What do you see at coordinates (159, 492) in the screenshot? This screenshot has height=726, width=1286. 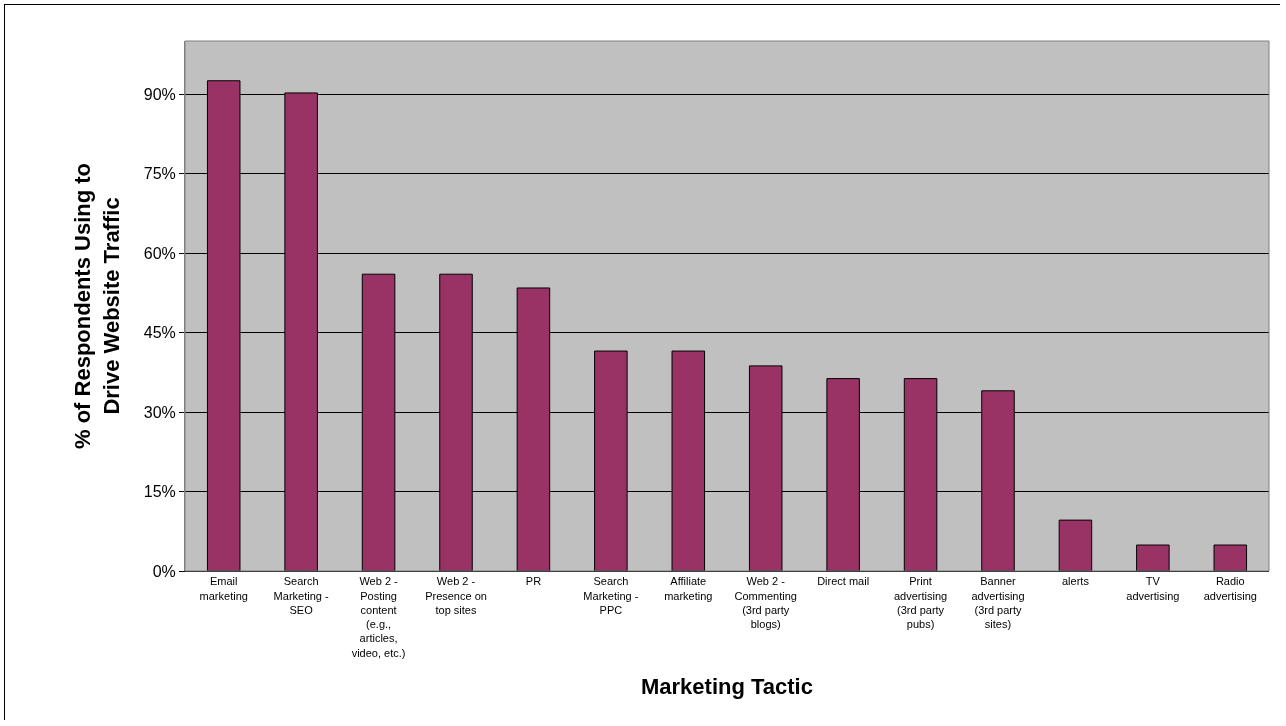 I see `y-tick-label: 15%` at bounding box center [159, 492].